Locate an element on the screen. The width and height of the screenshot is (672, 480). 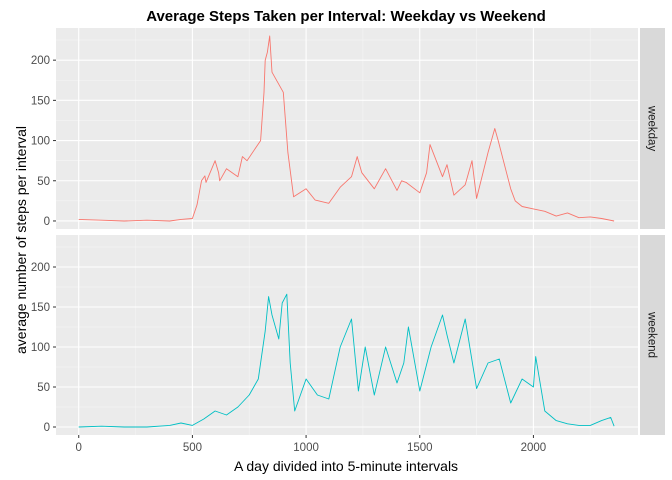
x-tick-label: 1500 is located at coordinates (420, 448).